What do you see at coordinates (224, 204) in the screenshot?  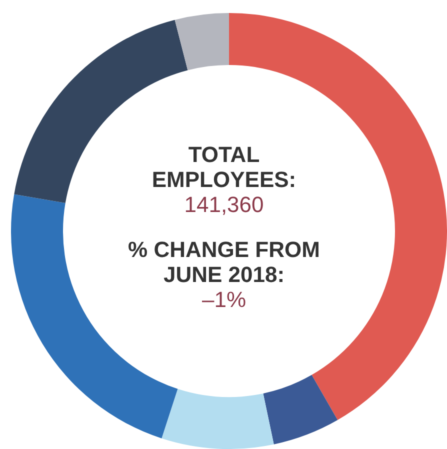 I see `text: 141,360` at bounding box center [224, 204].